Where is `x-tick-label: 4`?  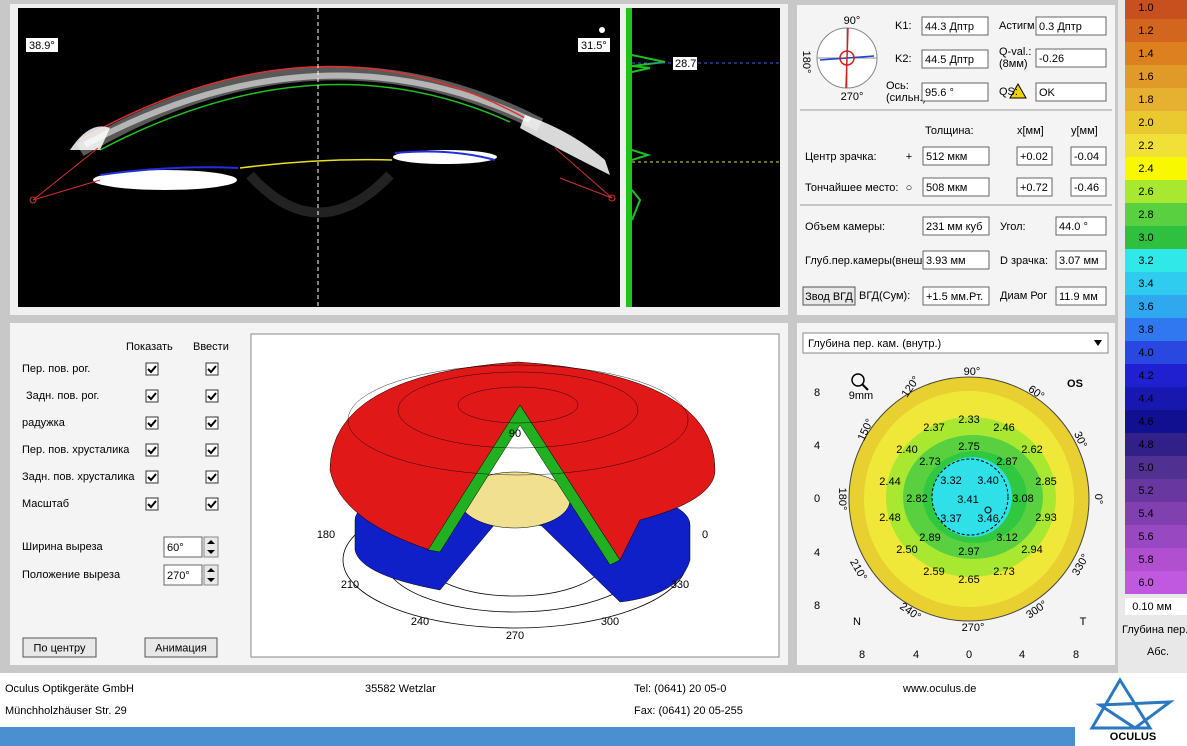 x-tick-label: 4 is located at coordinates (1022, 655).